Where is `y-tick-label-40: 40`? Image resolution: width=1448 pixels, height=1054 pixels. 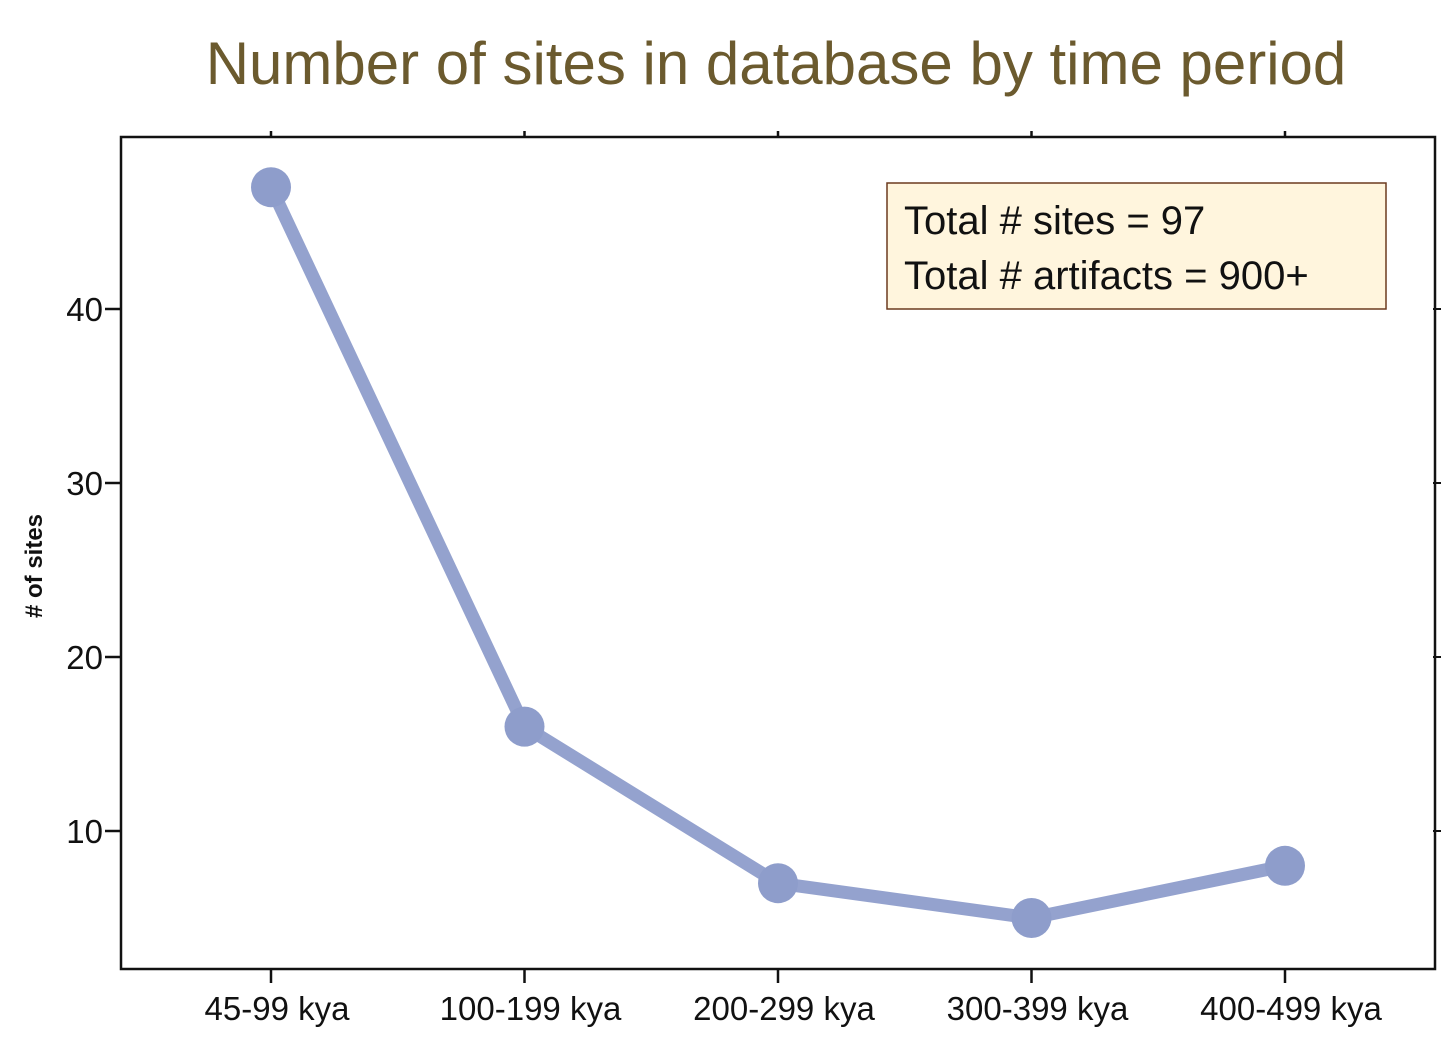
y-tick-label-40: 40 is located at coordinates (84, 309).